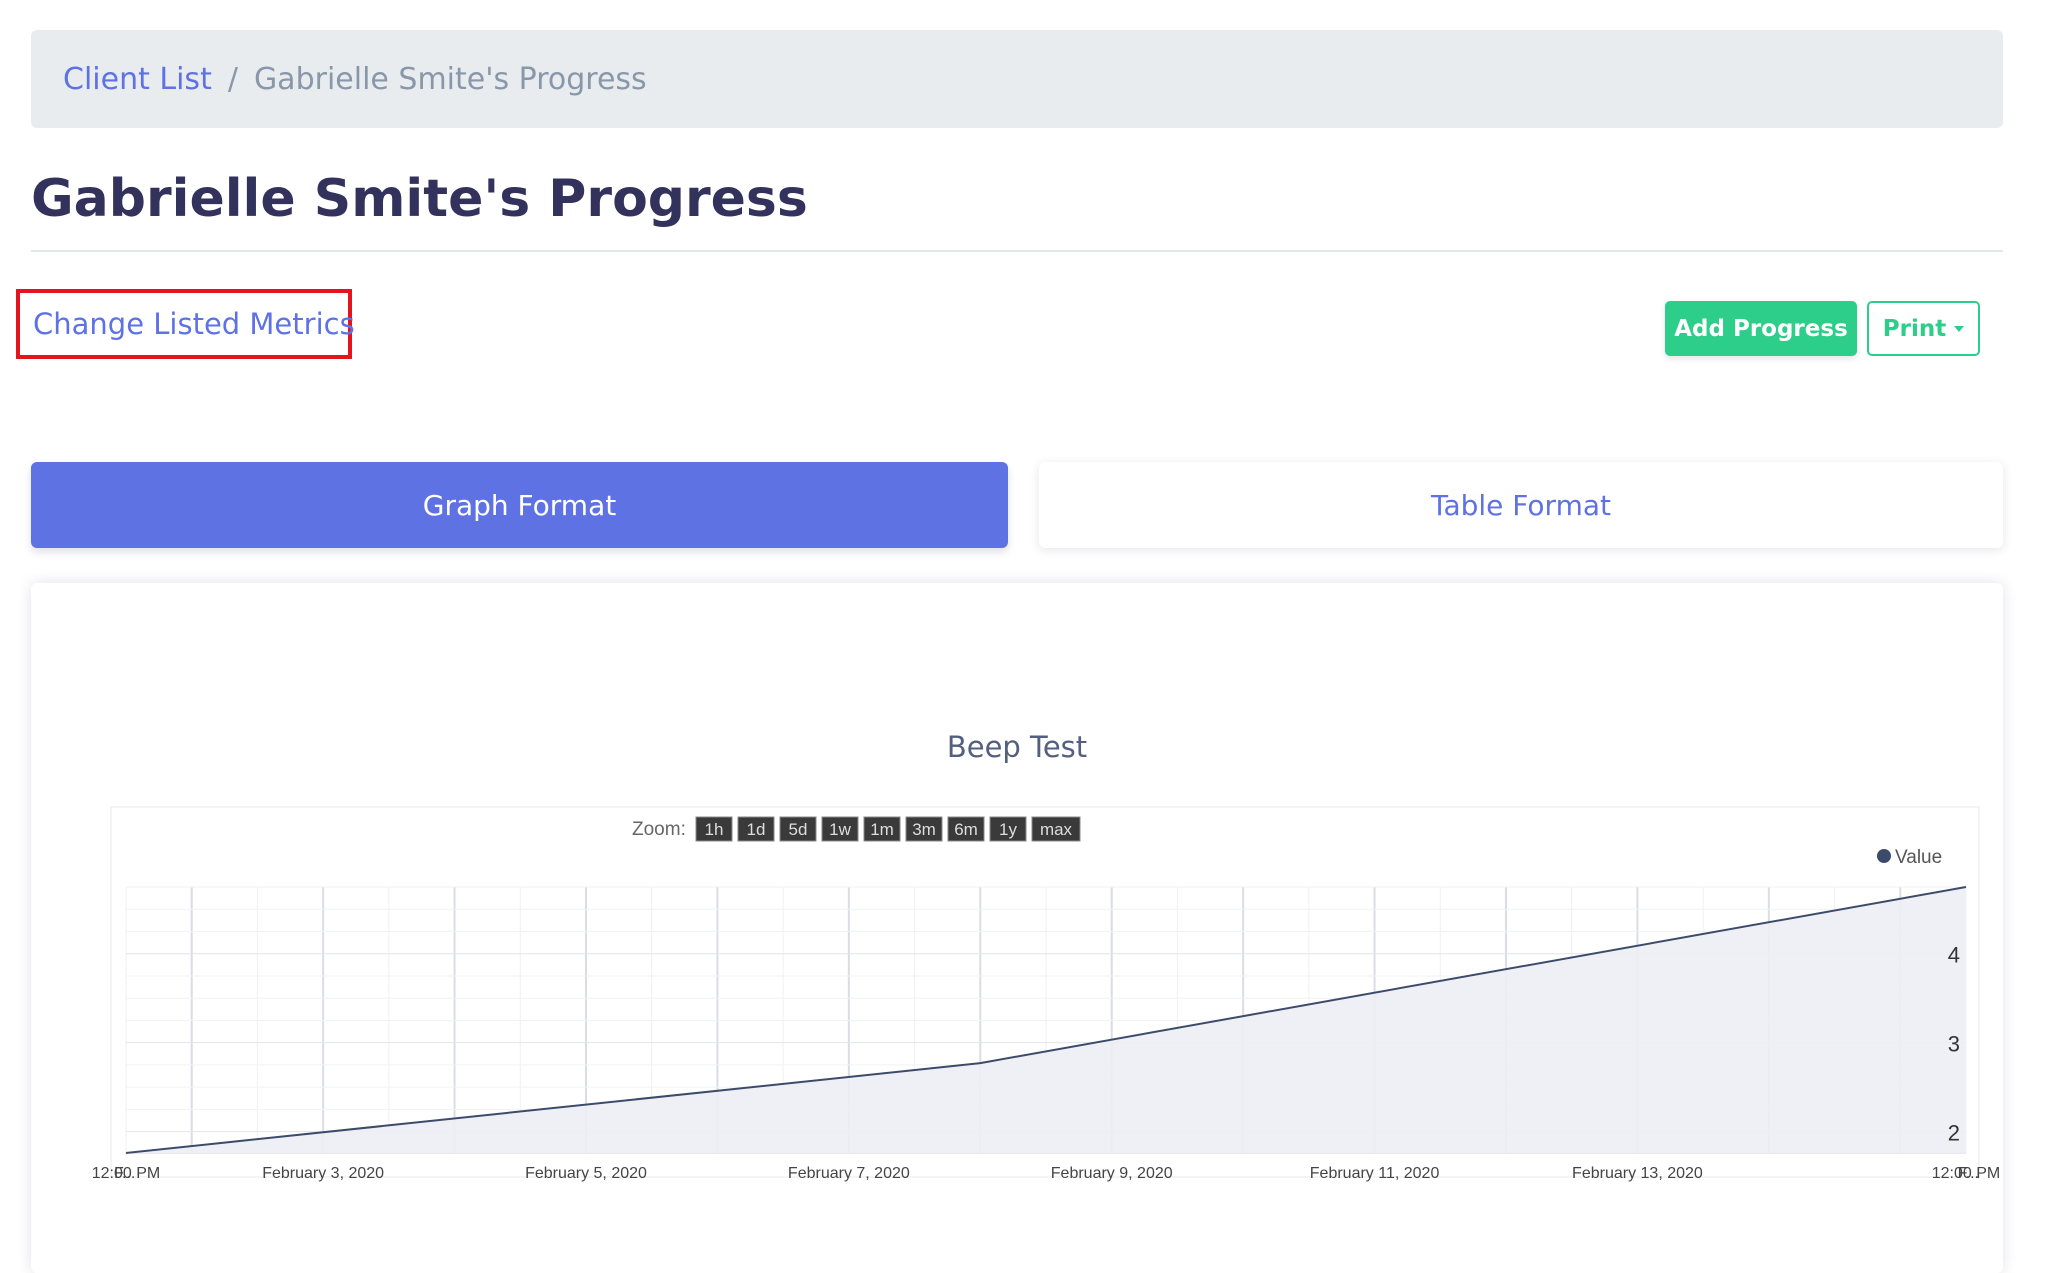 This screenshot has width=2048, height=1273. What do you see at coordinates (1017, 251) in the screenshot?
I see `title-divider` at bounding box center [1017, 251].